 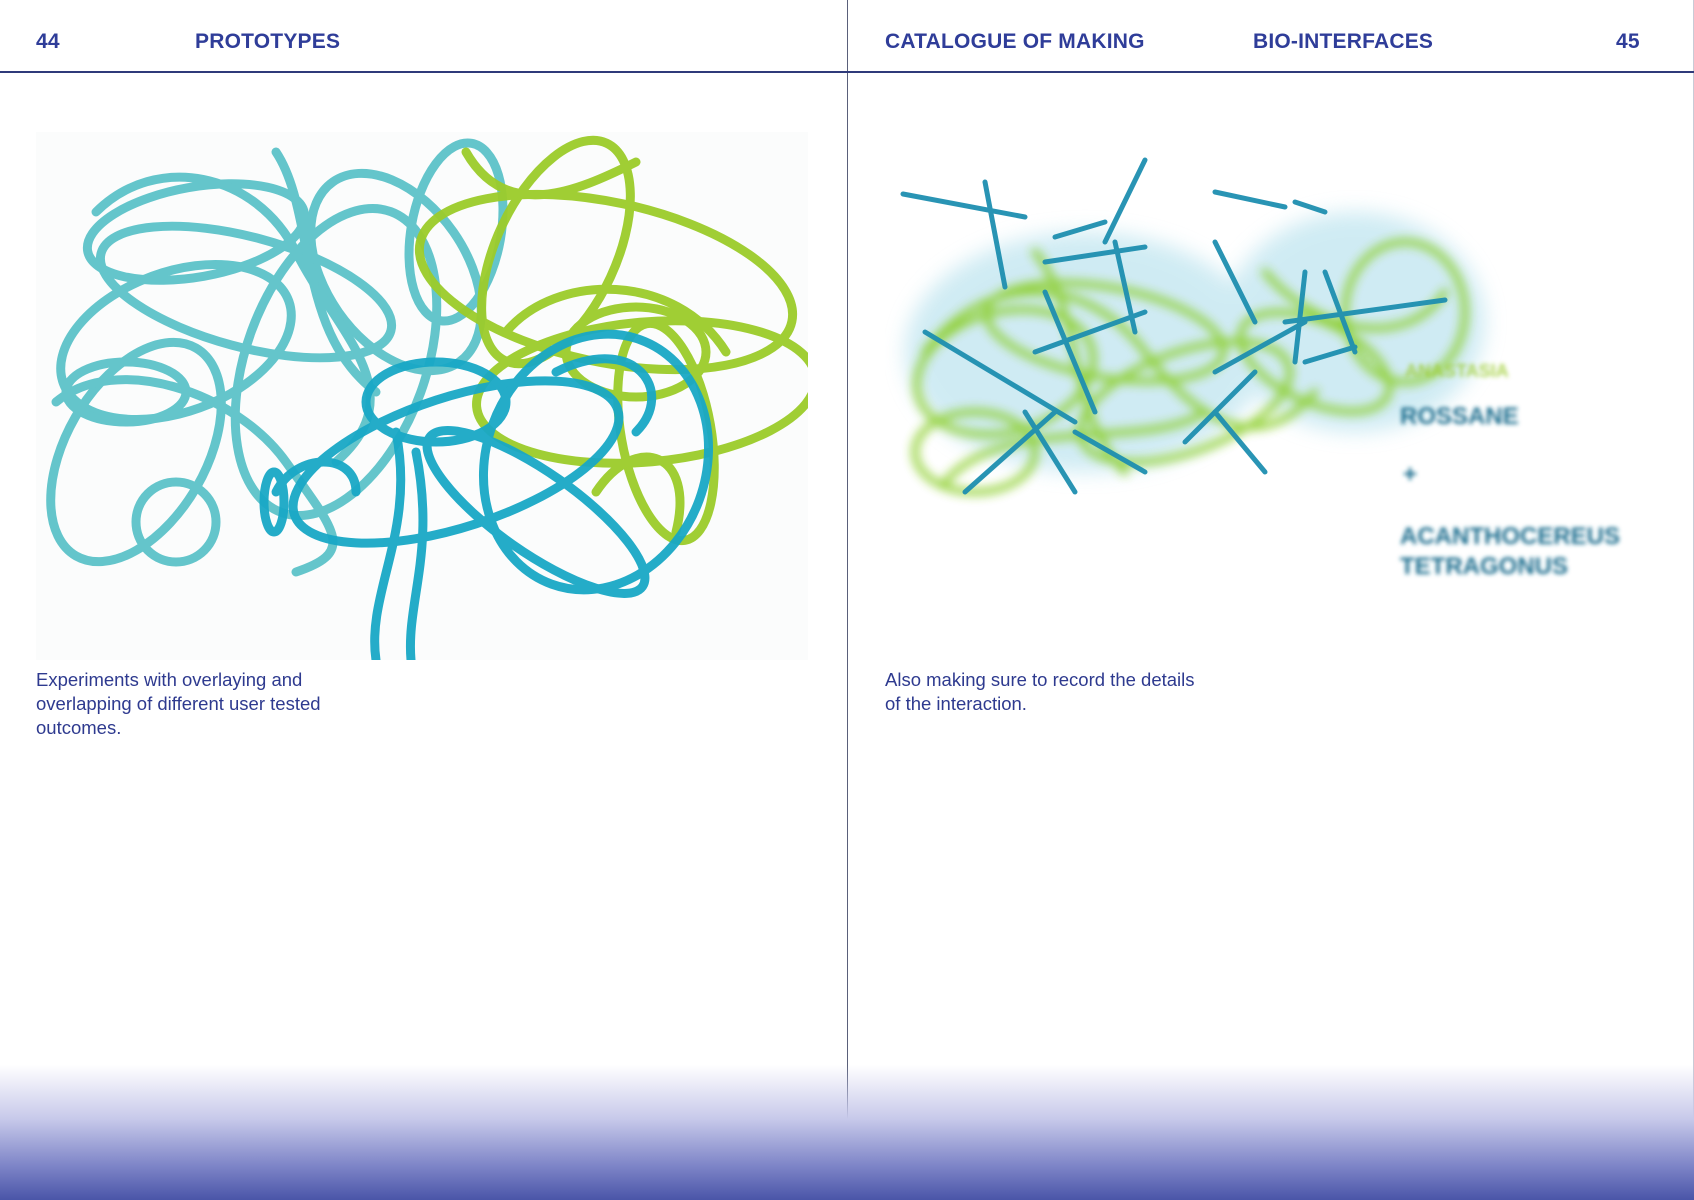 I want to click on label-acanthocereus: ACANTHOCEREUS, so click(x=1510, y=536).